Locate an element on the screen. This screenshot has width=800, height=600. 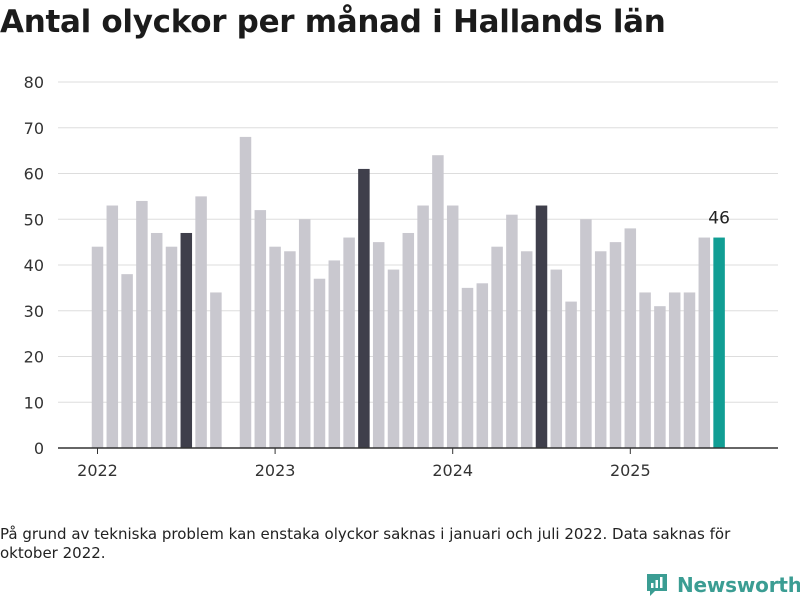
data-labels: 46 is located at coordinates (719, 219).